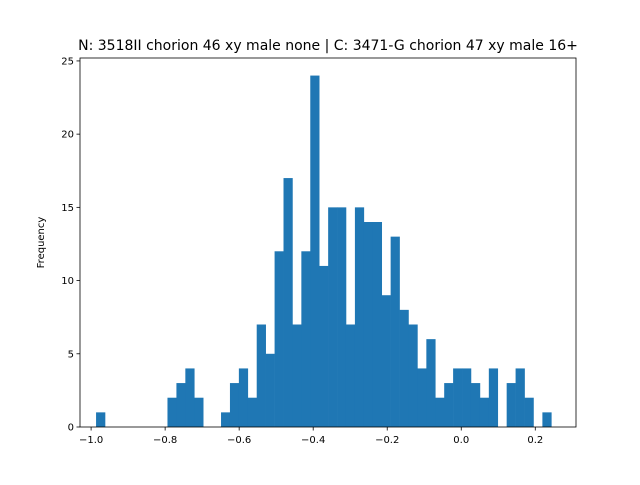 The height and width of the screenshot is (485, 640). What do you see at coordinates (67, 208) in the screenshot?
I see `y-tick-label: 15` at bounding box center [67, 208].